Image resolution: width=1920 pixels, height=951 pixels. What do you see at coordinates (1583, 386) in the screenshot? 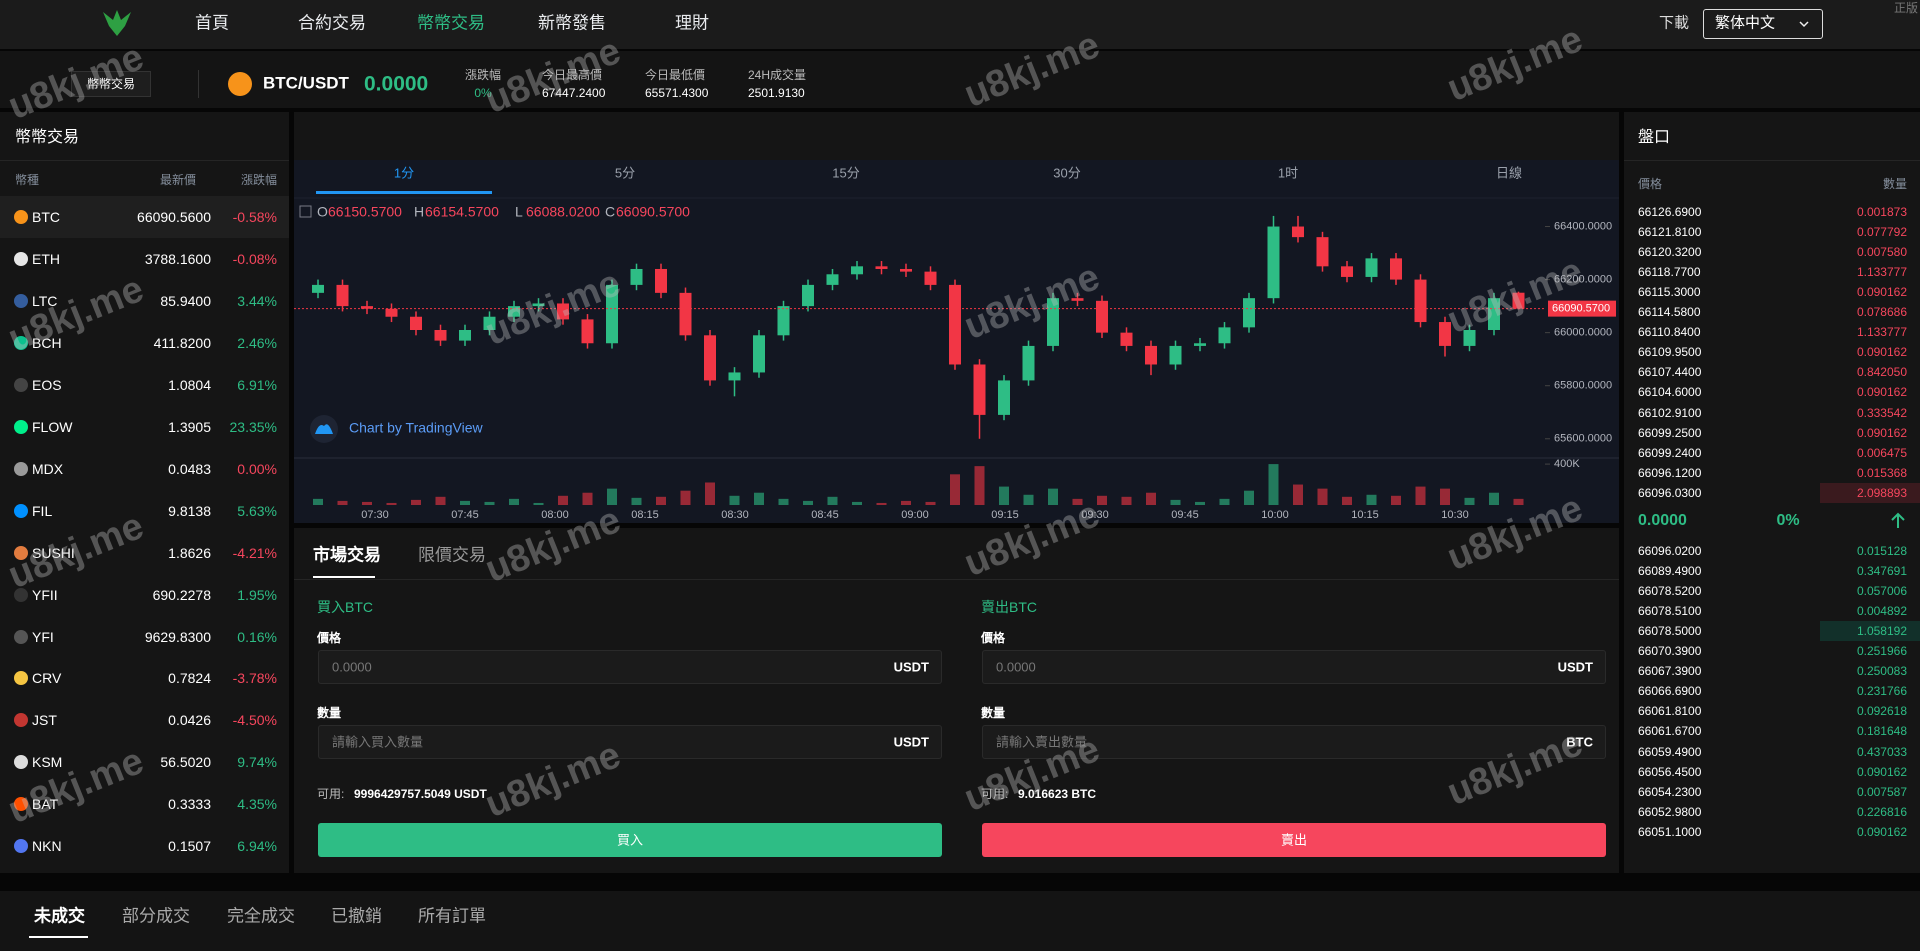
I see `y-tick-label: 65800.0000` at bounding box center [1583, 386].